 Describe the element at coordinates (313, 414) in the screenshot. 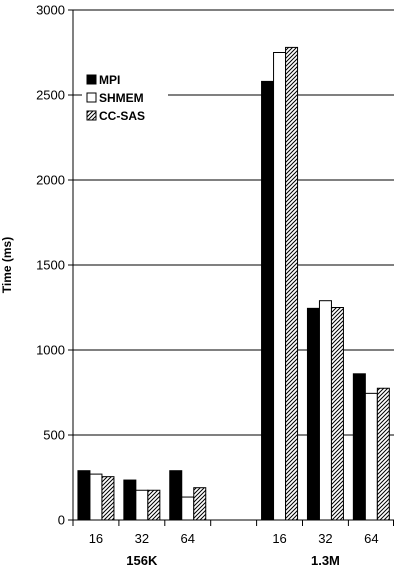

I see `bar-mpi-1.3m-32` at that location.